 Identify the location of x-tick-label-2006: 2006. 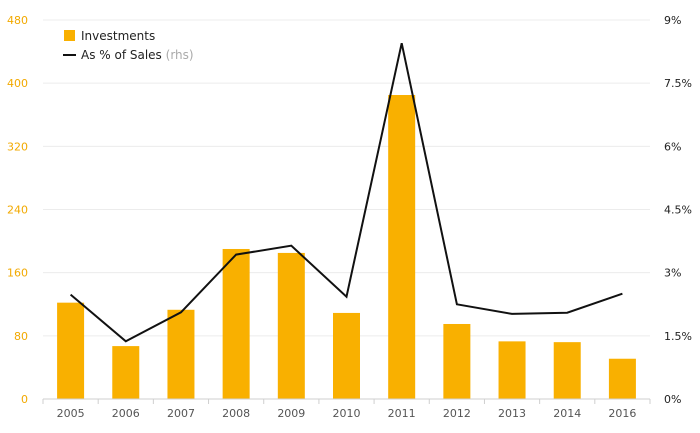
(126, 413).